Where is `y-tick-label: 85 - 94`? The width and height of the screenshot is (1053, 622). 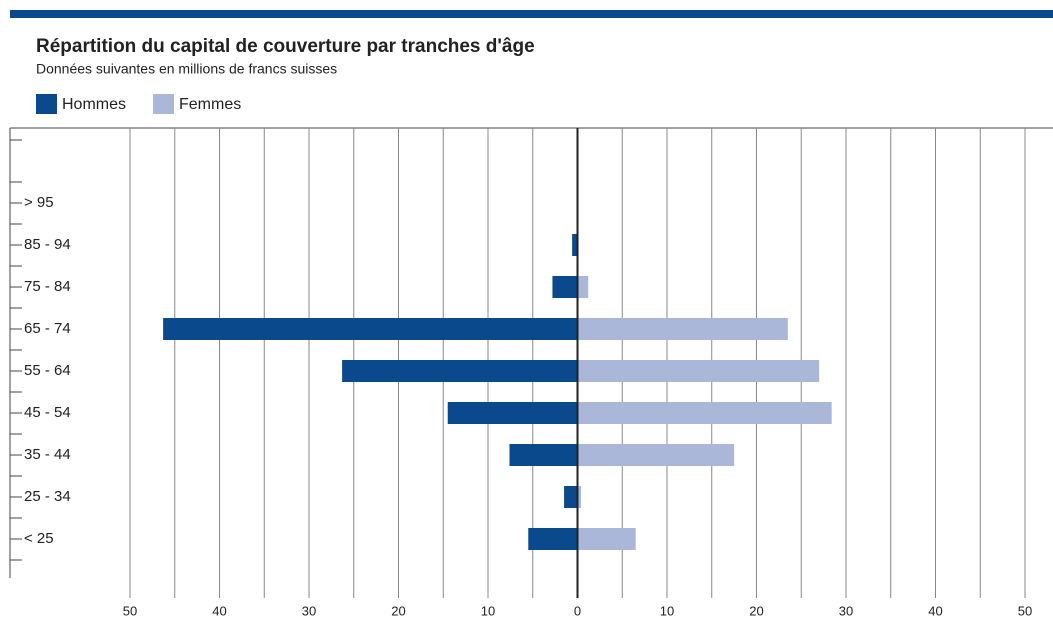
y-tick-label: 85 - 94 is located at coordinates (47, 244).